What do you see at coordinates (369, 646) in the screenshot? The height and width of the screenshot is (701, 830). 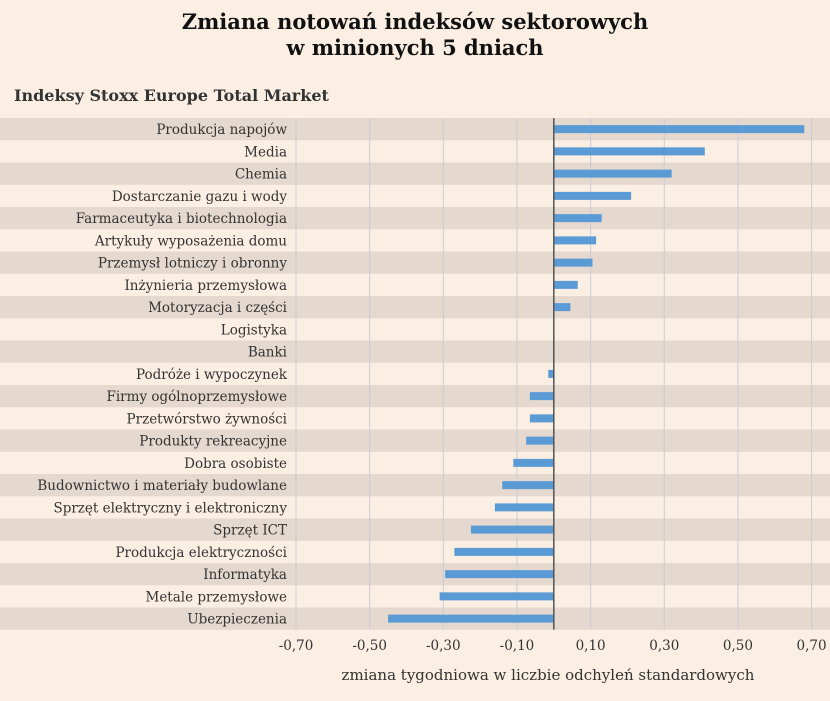 I see `x-tick-label: -0,50` at bounding box center [369, 646].